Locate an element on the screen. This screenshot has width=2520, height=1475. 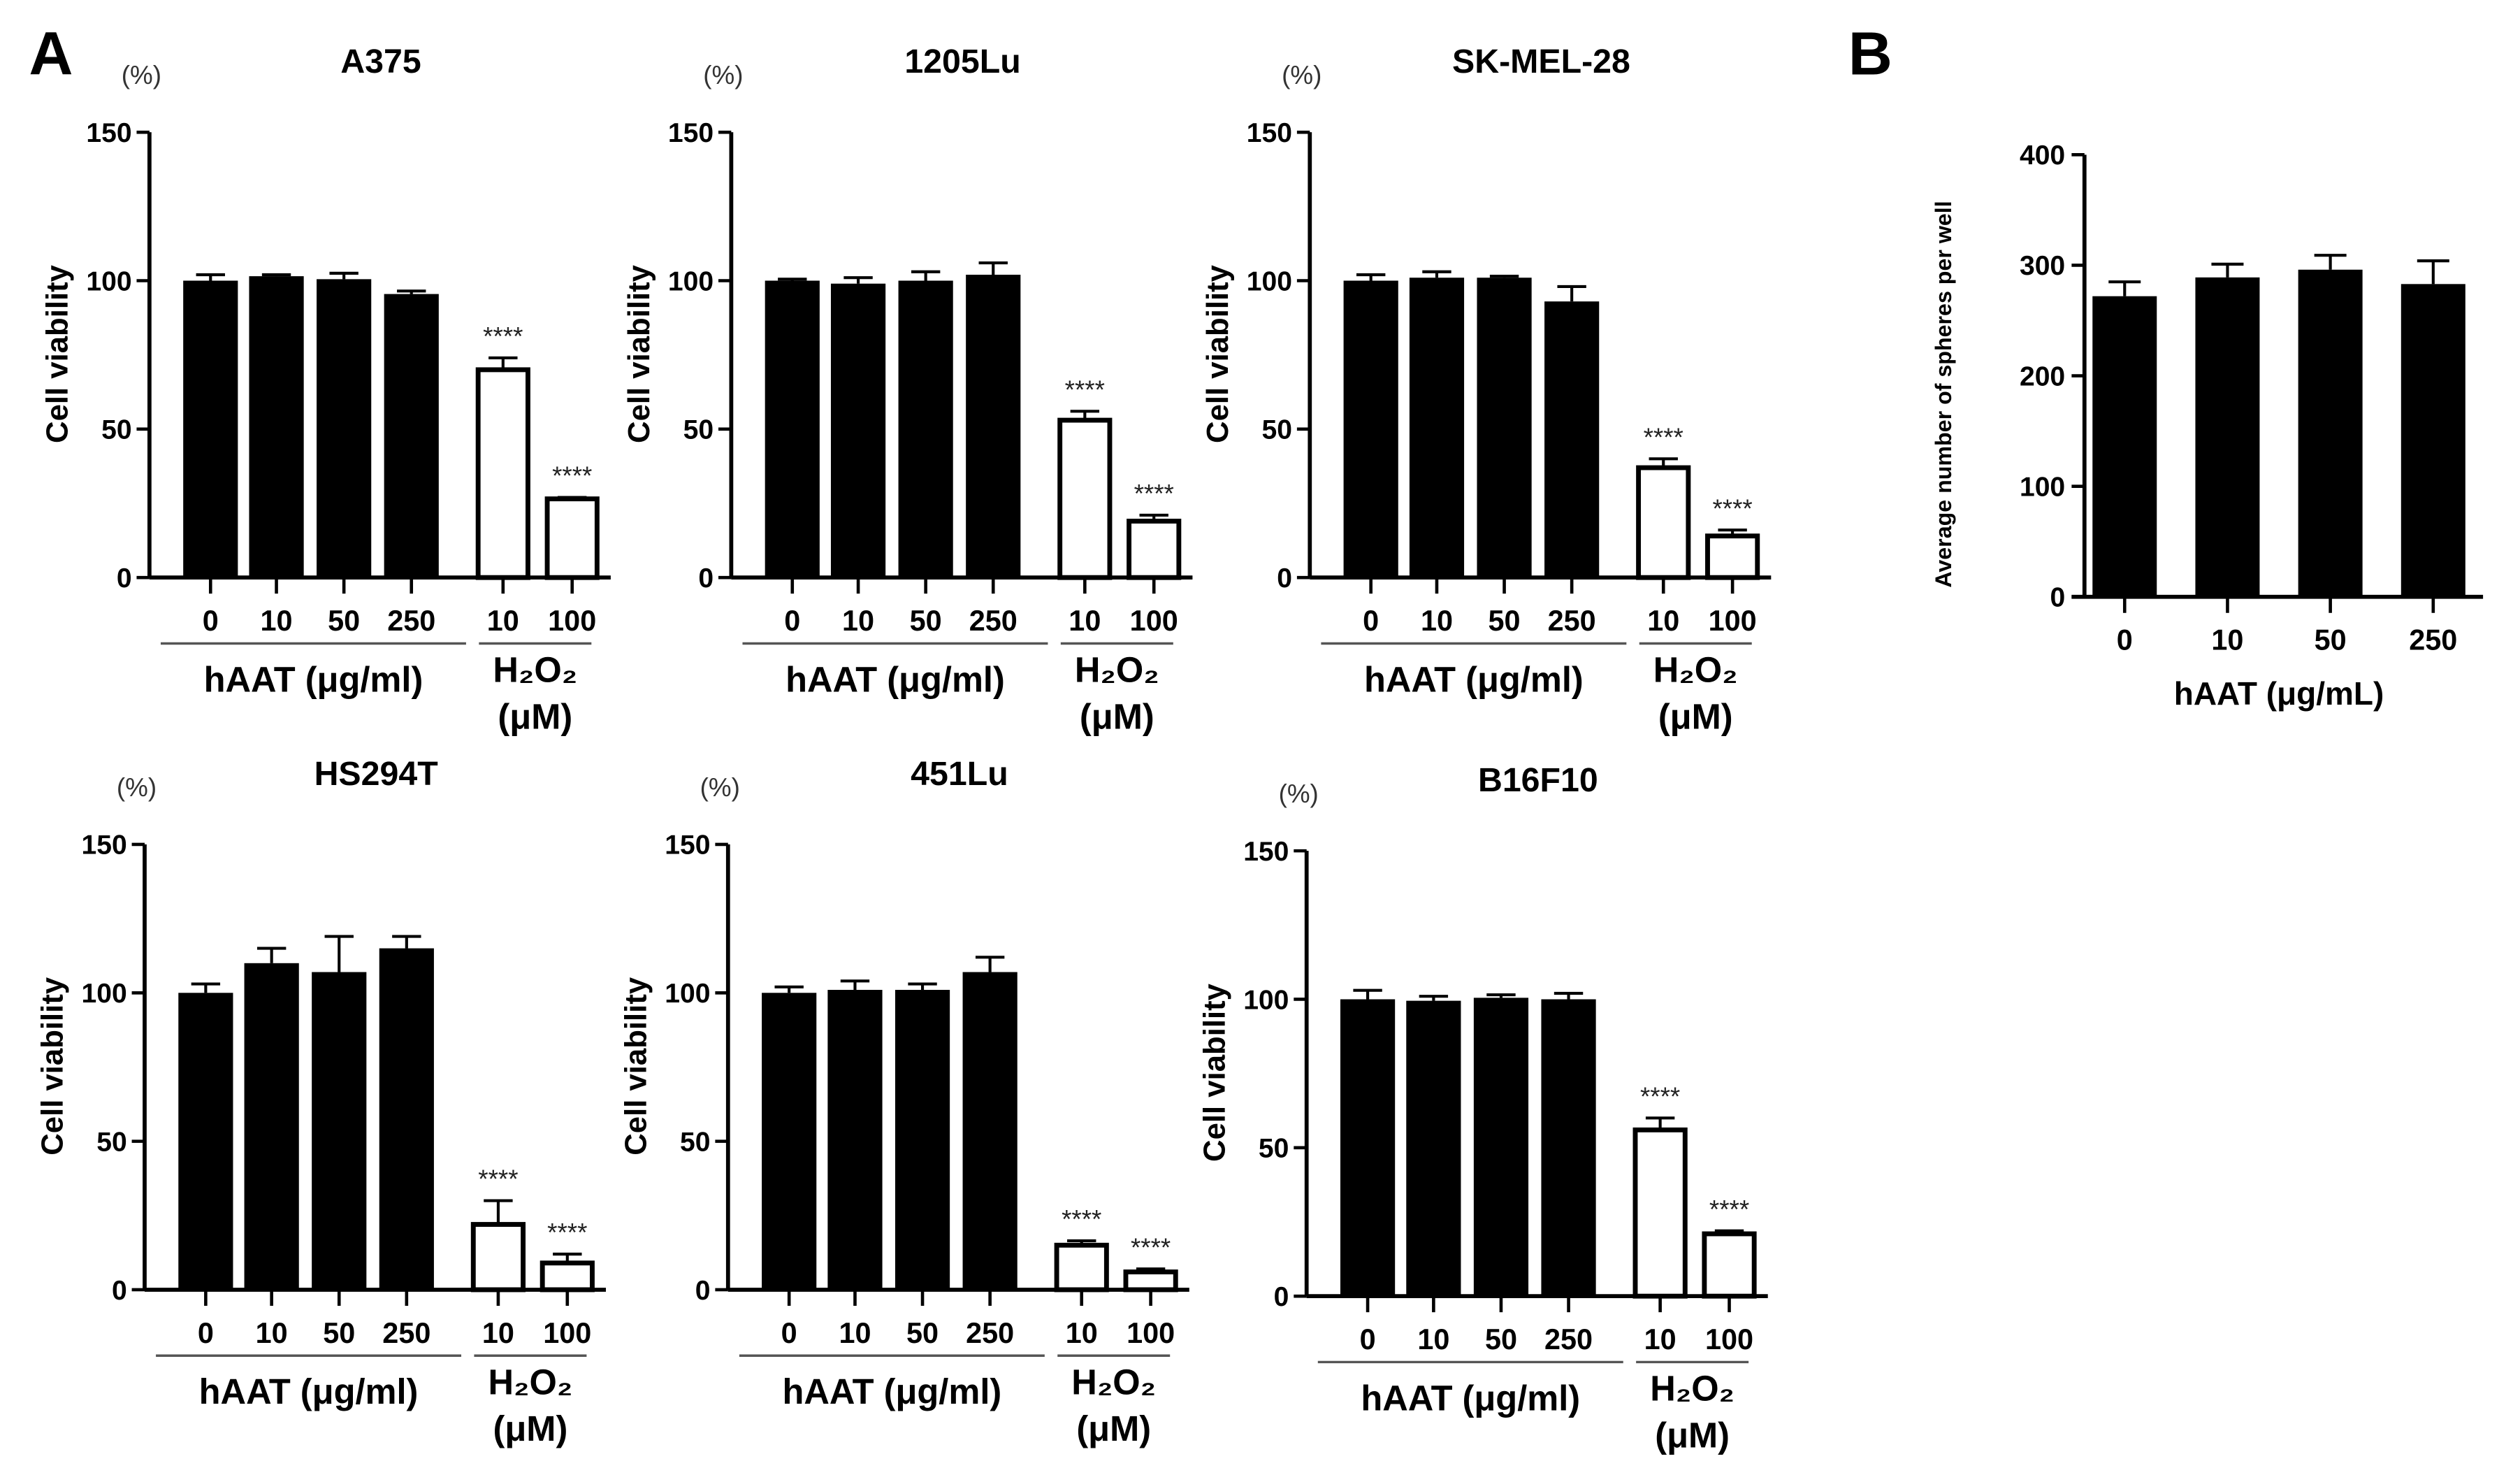
y-tick-label: 300 is located at coordinates (2043, 266).